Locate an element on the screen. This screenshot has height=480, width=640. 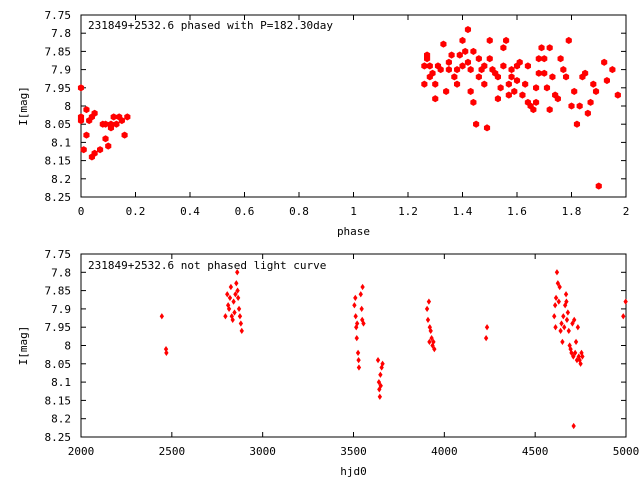
x-tick-label: 1.6 is located at coordinates (517, 211).